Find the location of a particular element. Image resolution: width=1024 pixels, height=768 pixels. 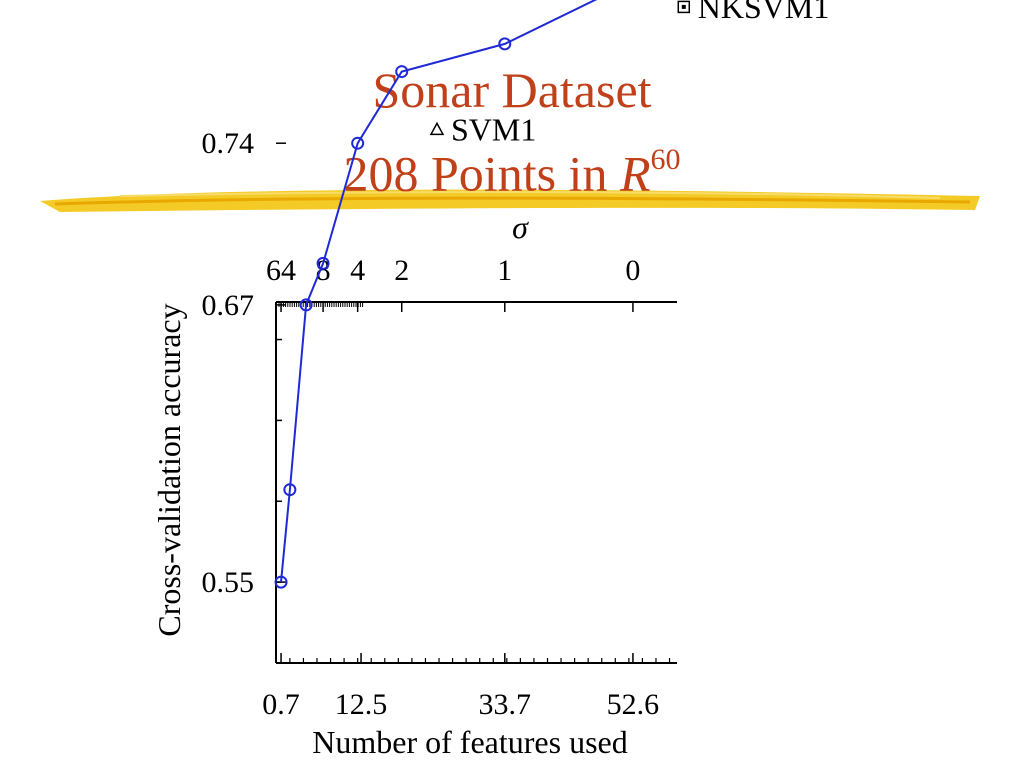

point-label: SVM1 is located at coordinates (493, 129).